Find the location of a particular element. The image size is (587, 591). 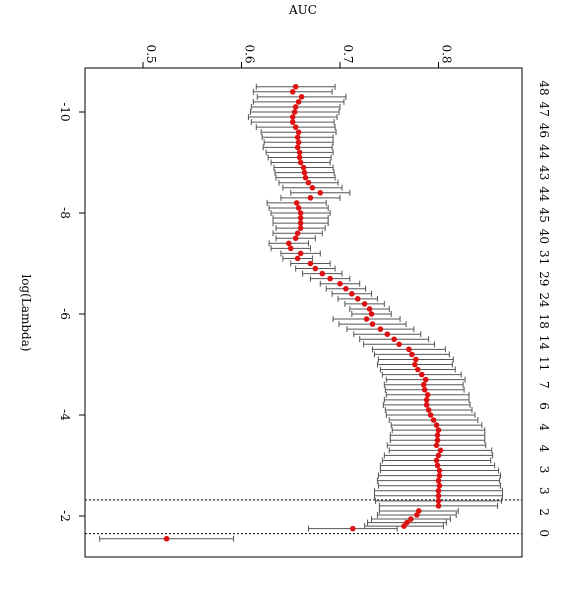

coef-count-label: 2 is located at coordinates (544, 512).